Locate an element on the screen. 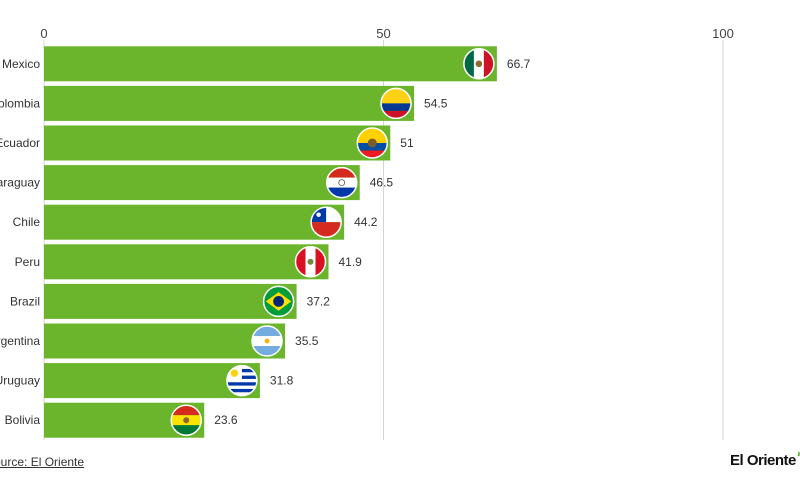 The image size is (800, 480). data-label: 41.9 is located at coordinates (351, 262).